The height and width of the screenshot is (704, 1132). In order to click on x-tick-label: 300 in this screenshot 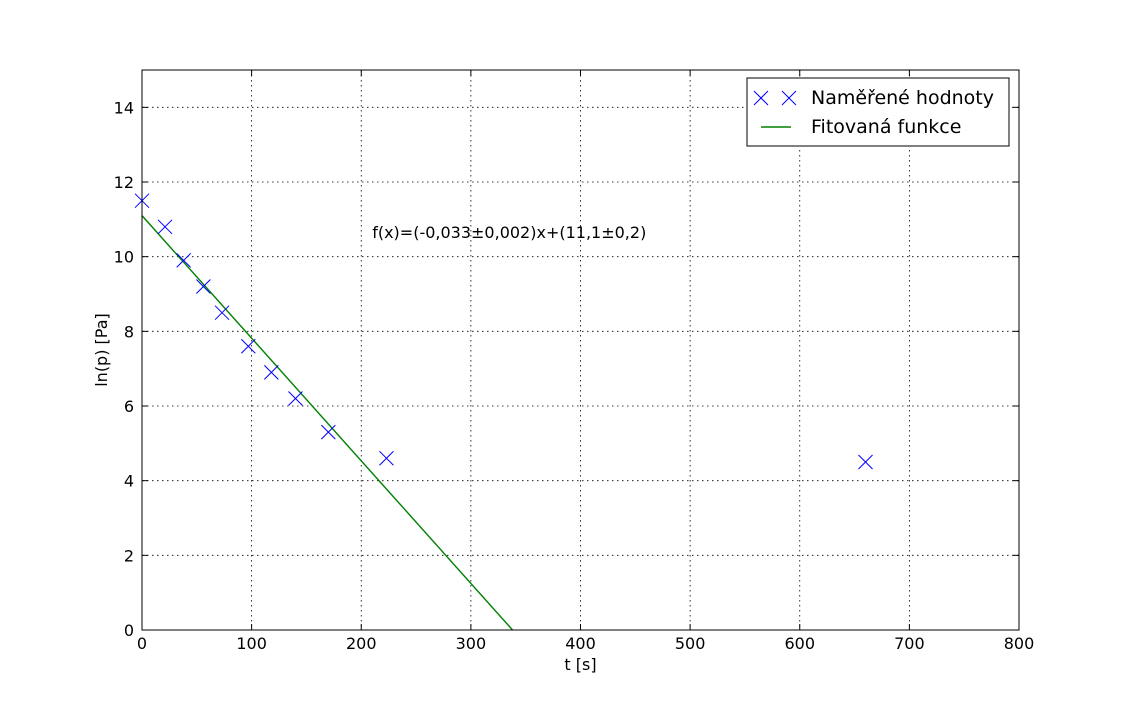, I will do `click(471, 643)`.